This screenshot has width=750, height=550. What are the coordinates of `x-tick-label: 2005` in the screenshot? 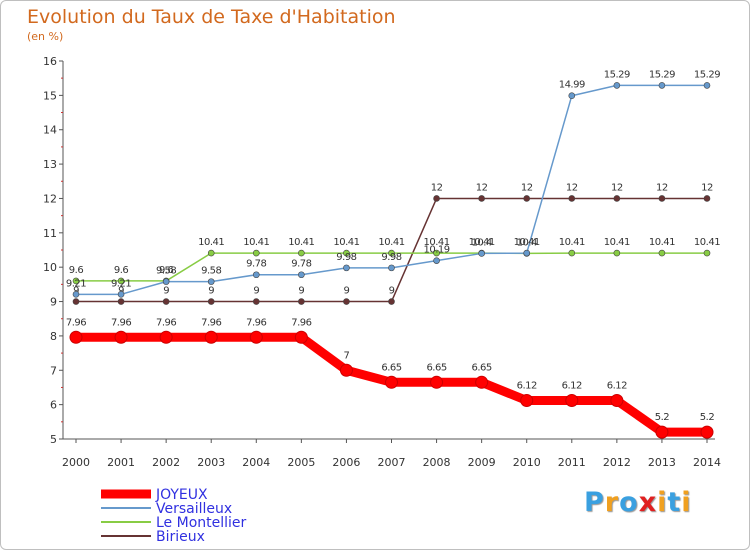 It's located at (301, 462).